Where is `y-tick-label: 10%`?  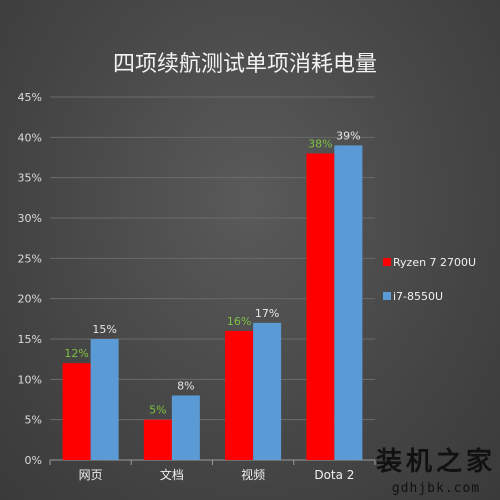 y-tick-label: 10% is located at coordinates (30, 379).